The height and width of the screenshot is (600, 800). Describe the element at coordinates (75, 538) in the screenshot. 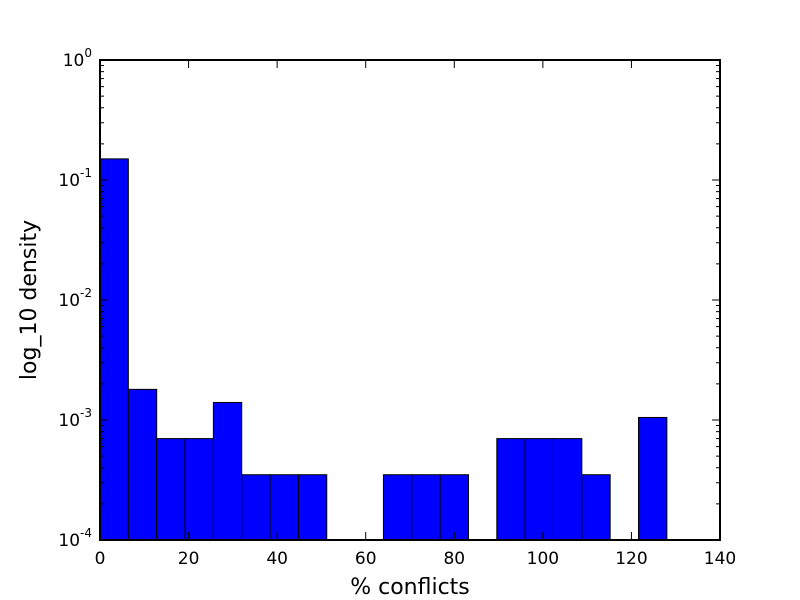

I see `y-tick-label: 10⁻⁴` at that location.